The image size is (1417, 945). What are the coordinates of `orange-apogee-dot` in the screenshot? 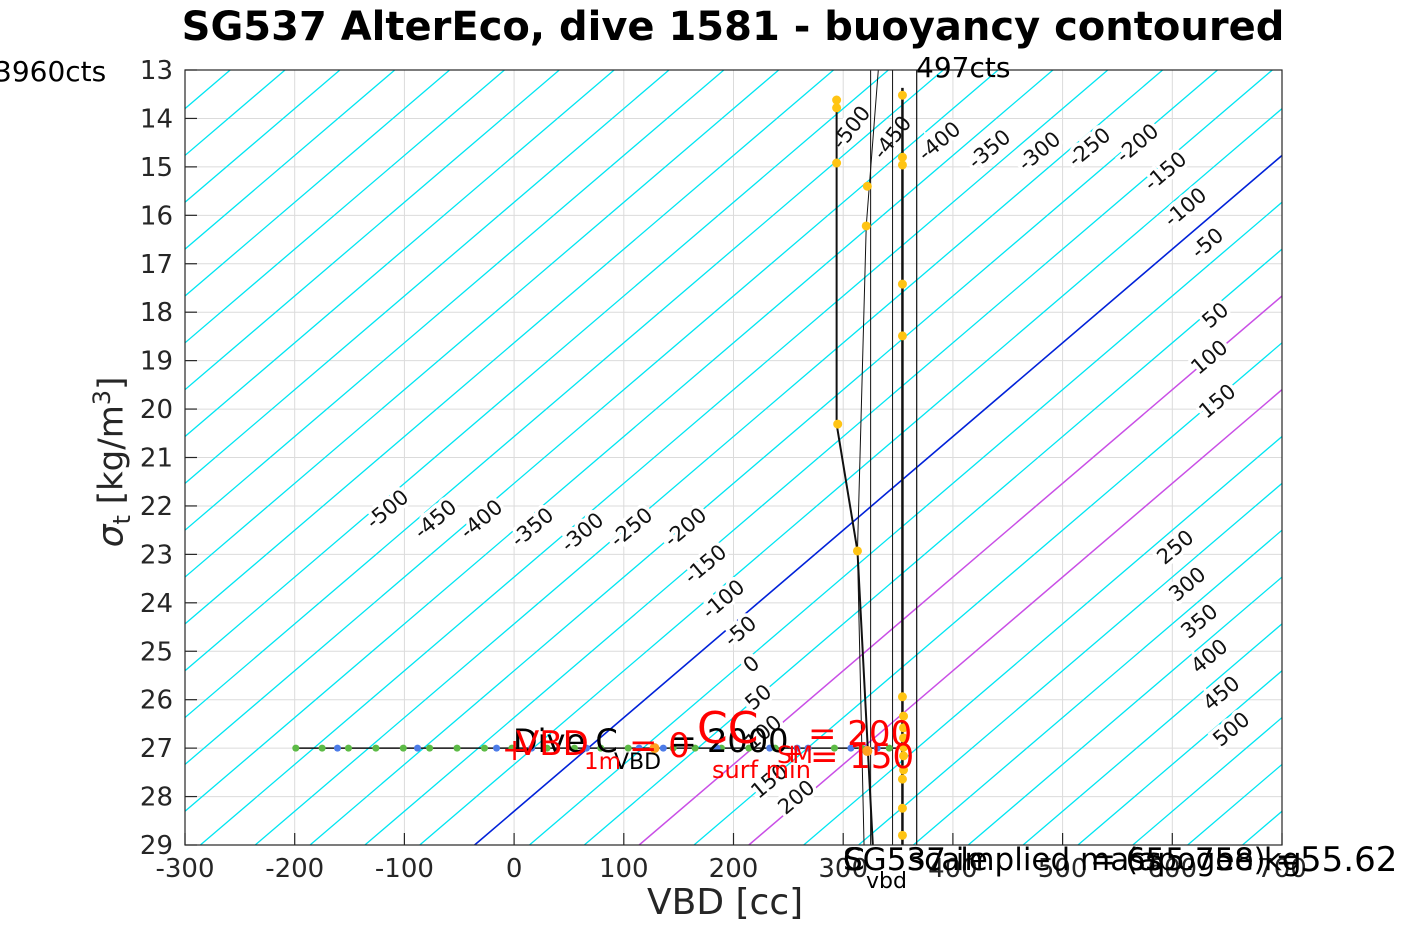 It's located at (867, 751).